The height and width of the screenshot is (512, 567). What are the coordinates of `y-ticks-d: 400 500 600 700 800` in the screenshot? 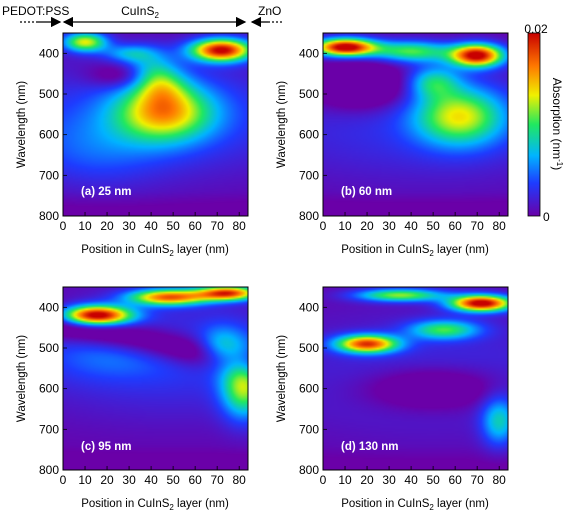 It's located at (313, 388).